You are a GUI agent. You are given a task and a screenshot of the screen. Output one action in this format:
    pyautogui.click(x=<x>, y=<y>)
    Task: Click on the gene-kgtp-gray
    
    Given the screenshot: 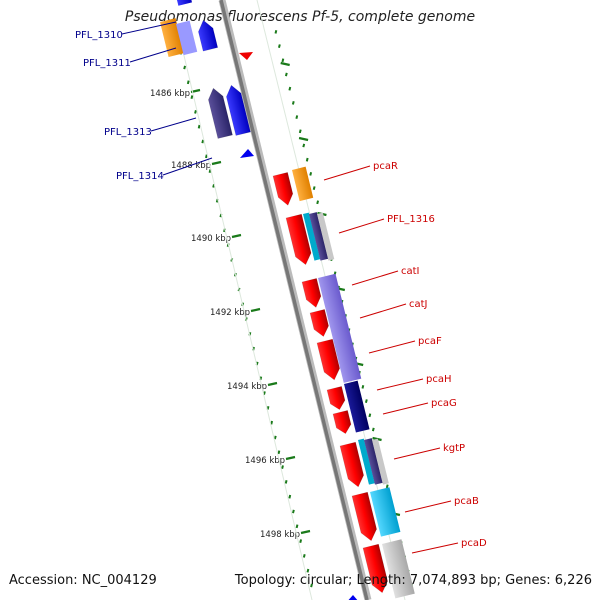 What is the action you would take?
    pyautogui.click(x=380, y=461)
    